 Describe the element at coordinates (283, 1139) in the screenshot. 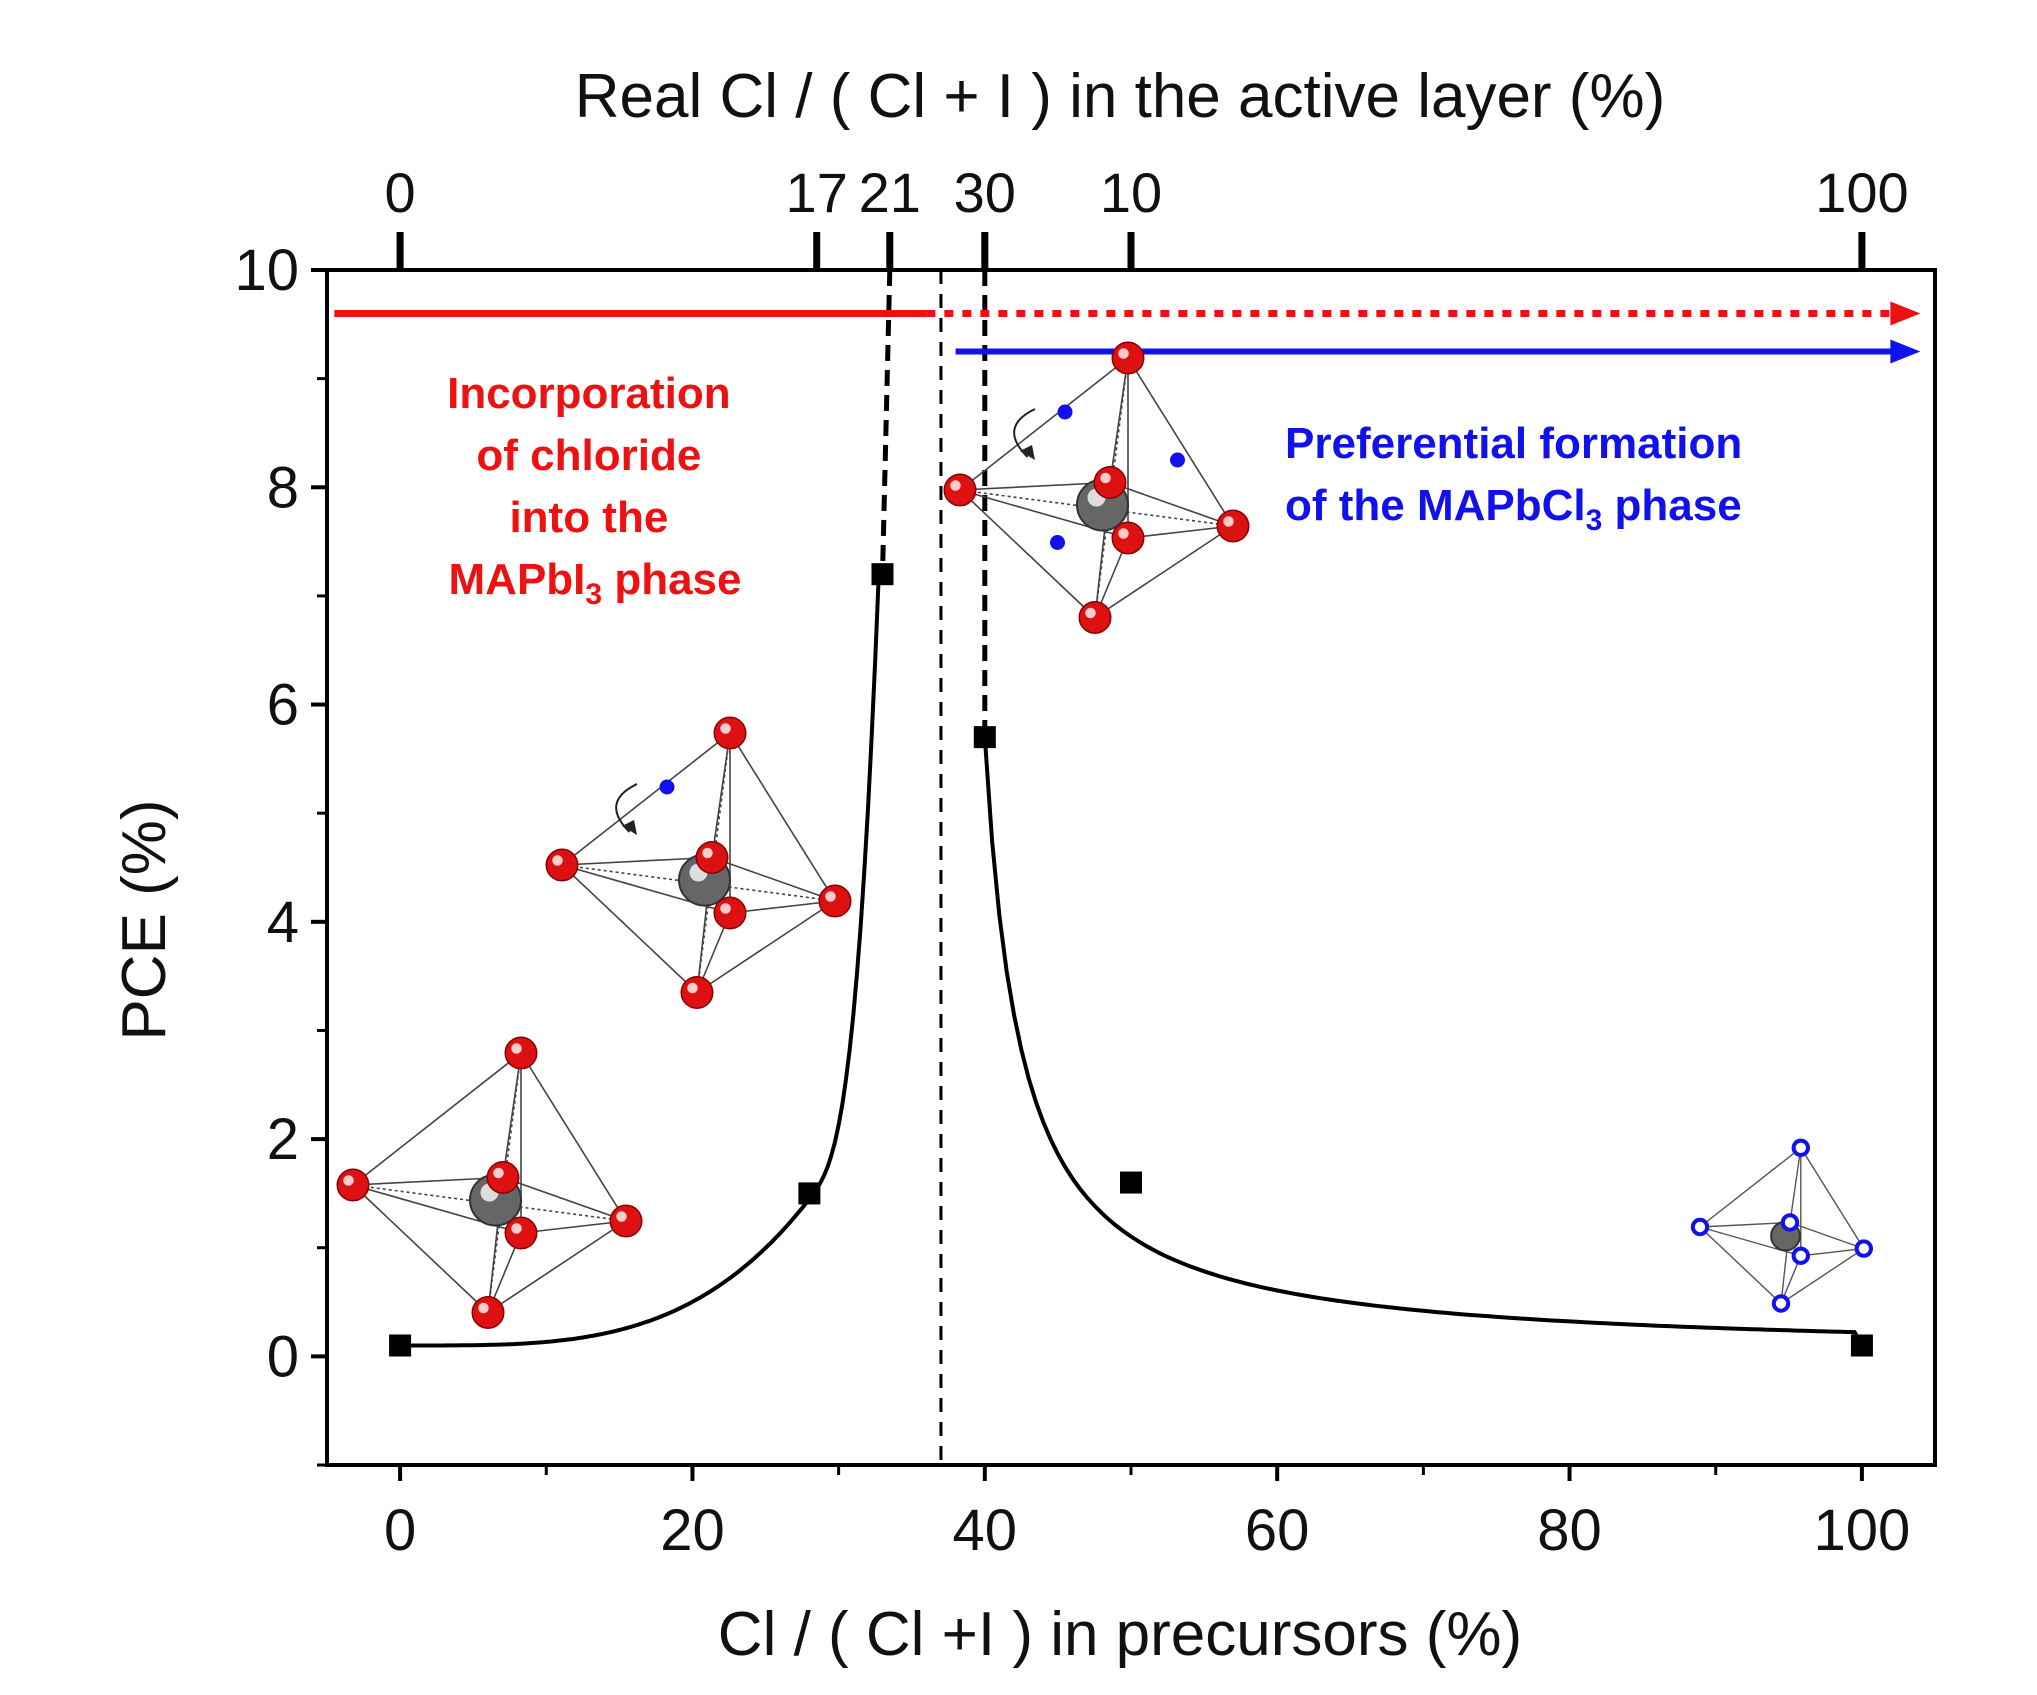

I see `y-tick-label: 2` at that location.